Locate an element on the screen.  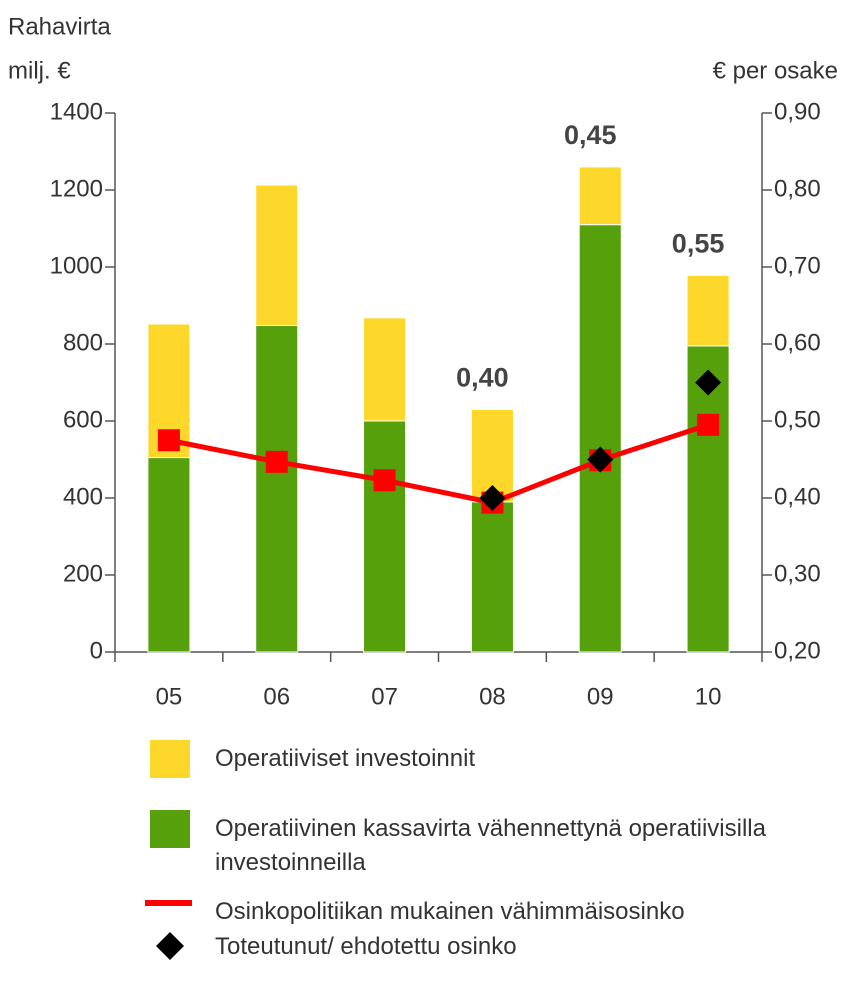
legend-label: Operatiiviset investoinnit is located at coordinates (345, 758).